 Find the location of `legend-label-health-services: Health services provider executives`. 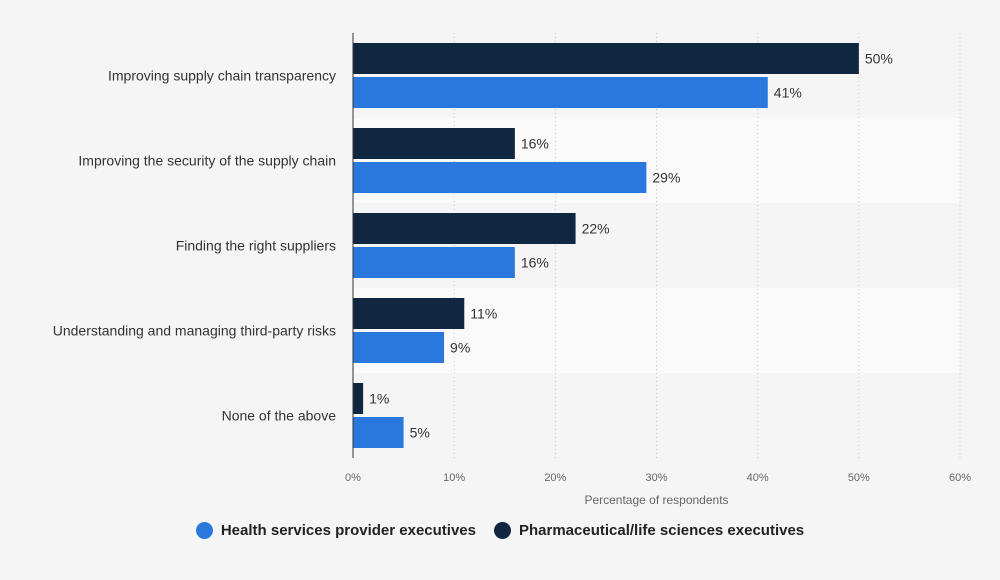

legend-label-health-services: Health services provider executives is located at coordinates (348, 530).